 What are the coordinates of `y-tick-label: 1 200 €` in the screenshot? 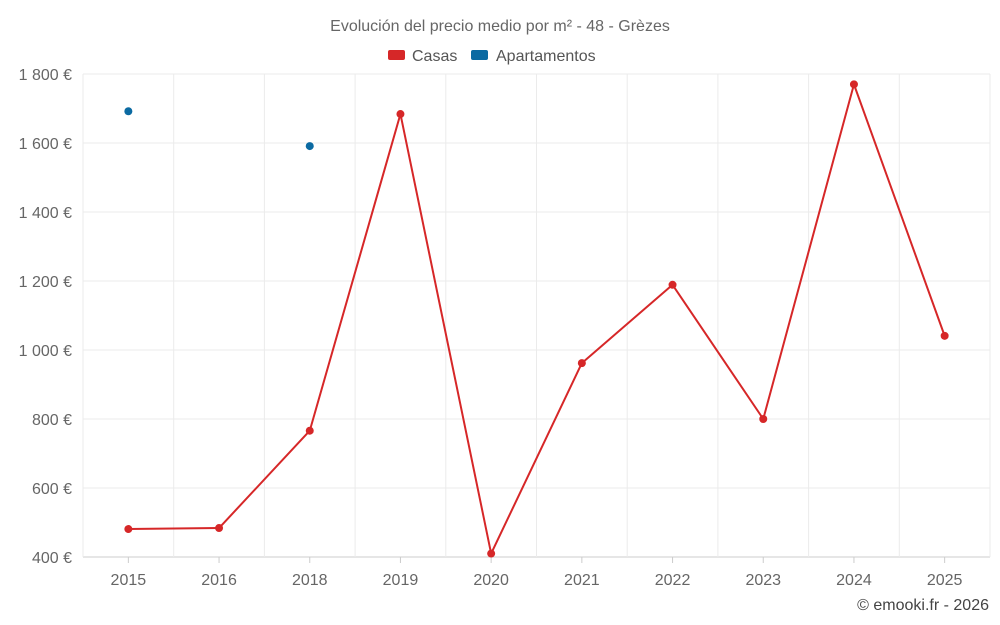 It's located at (45, 282).